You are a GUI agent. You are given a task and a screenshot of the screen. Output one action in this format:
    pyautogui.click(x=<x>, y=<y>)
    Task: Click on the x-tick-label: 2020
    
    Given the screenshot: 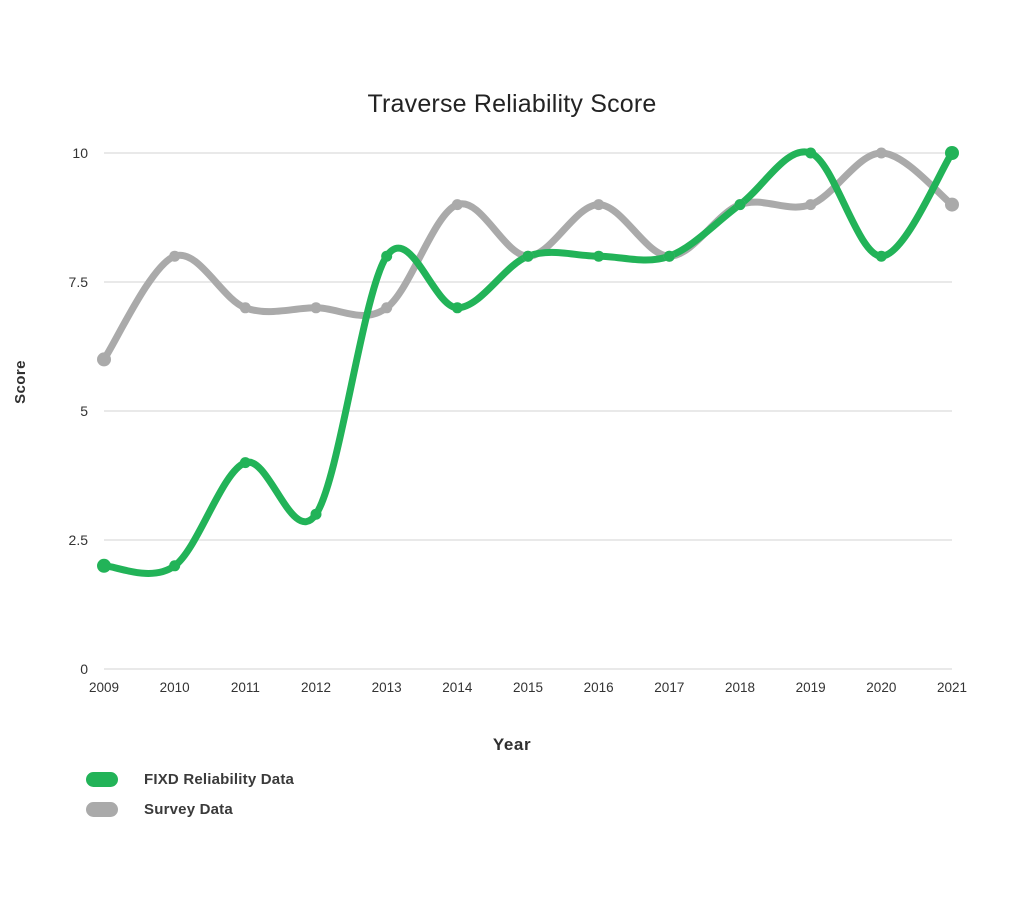 What is the action you would take?
    pyautogui.click(x=881, y=687)
    